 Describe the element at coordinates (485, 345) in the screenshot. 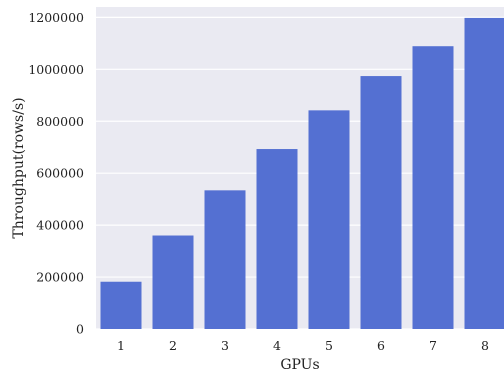

I see `x-tick-label: 8` at that location.